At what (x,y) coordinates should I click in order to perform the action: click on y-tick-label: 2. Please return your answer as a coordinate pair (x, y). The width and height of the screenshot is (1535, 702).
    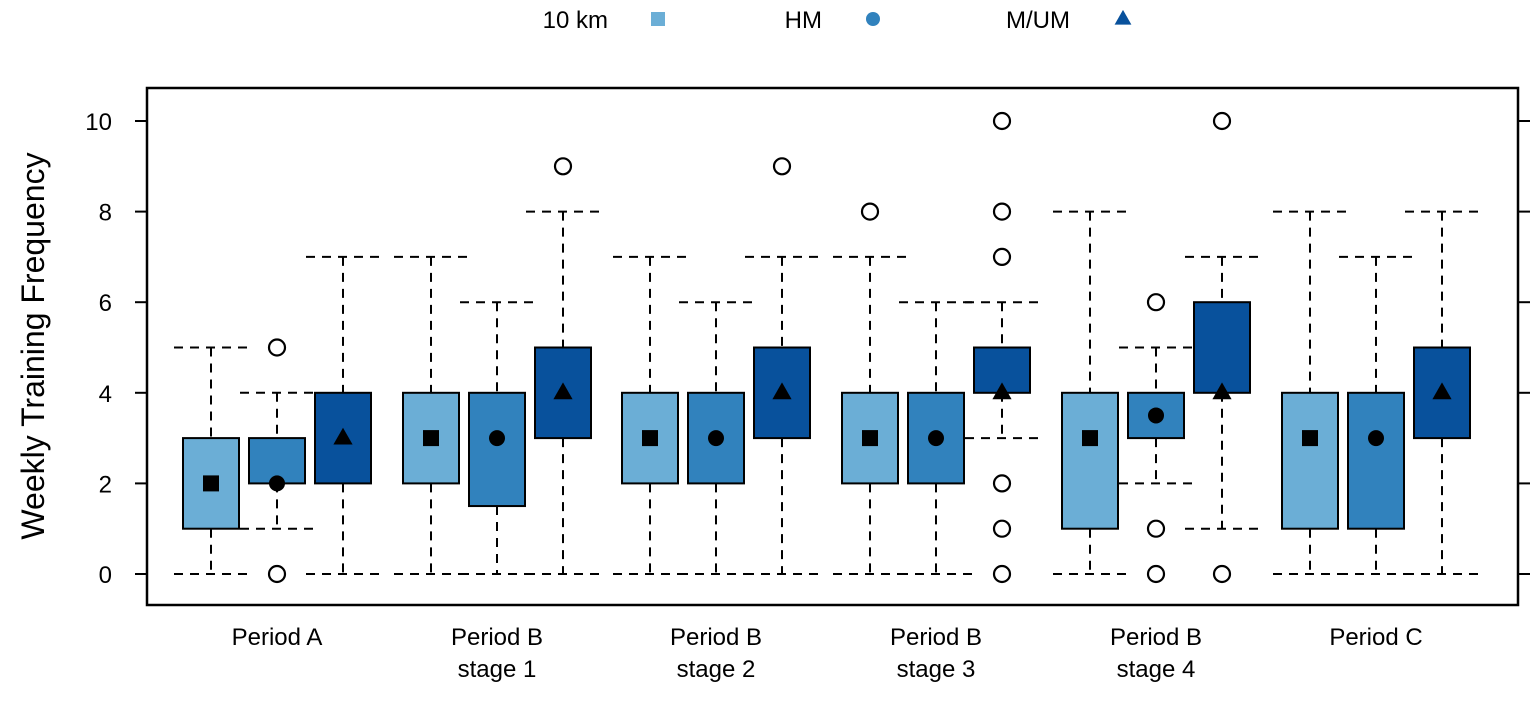
    Looking at the image, I should click on (105, 484).